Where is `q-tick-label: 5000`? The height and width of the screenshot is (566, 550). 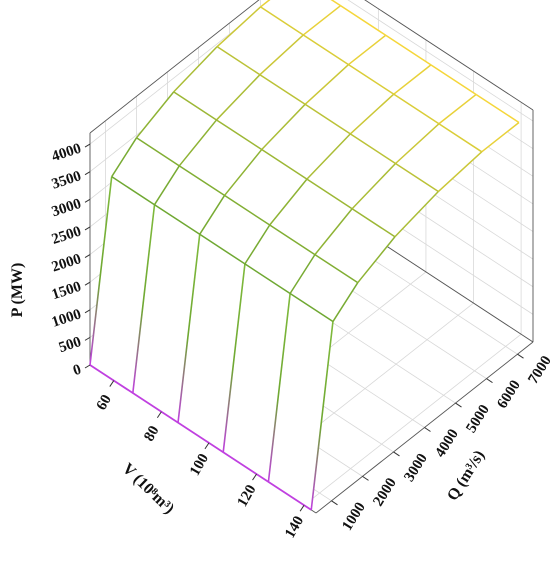 q-tick-label: 5000 is located at coordinates (477, 419).